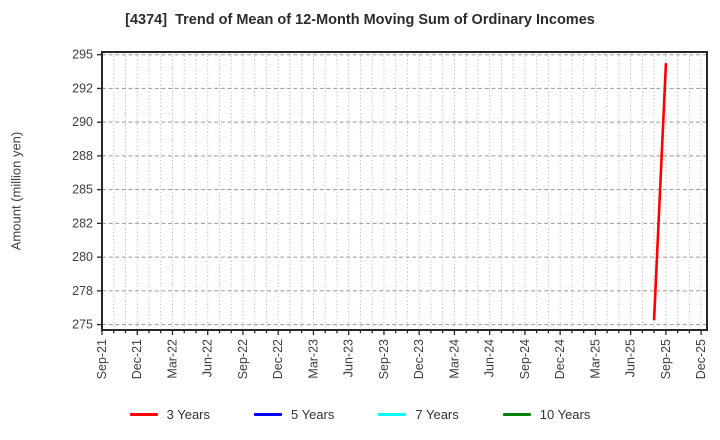  What do you see at coordinates (701, 359) in the screenshot?
I see `x-tick-label: Dec-25` at bounding box center [701, 359].